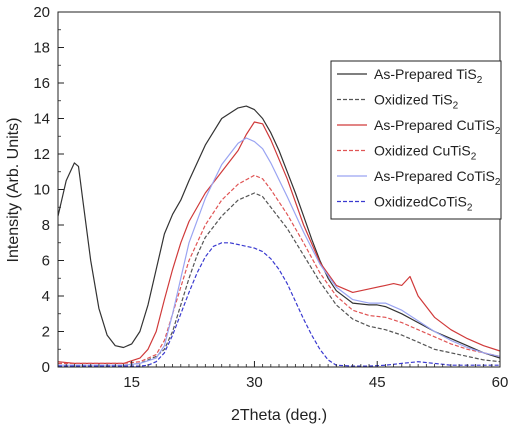  What do you see at coordinates (46, 225) in the screenshot?
I see `y-tick-label: 8` at bounding box center [46, 225].